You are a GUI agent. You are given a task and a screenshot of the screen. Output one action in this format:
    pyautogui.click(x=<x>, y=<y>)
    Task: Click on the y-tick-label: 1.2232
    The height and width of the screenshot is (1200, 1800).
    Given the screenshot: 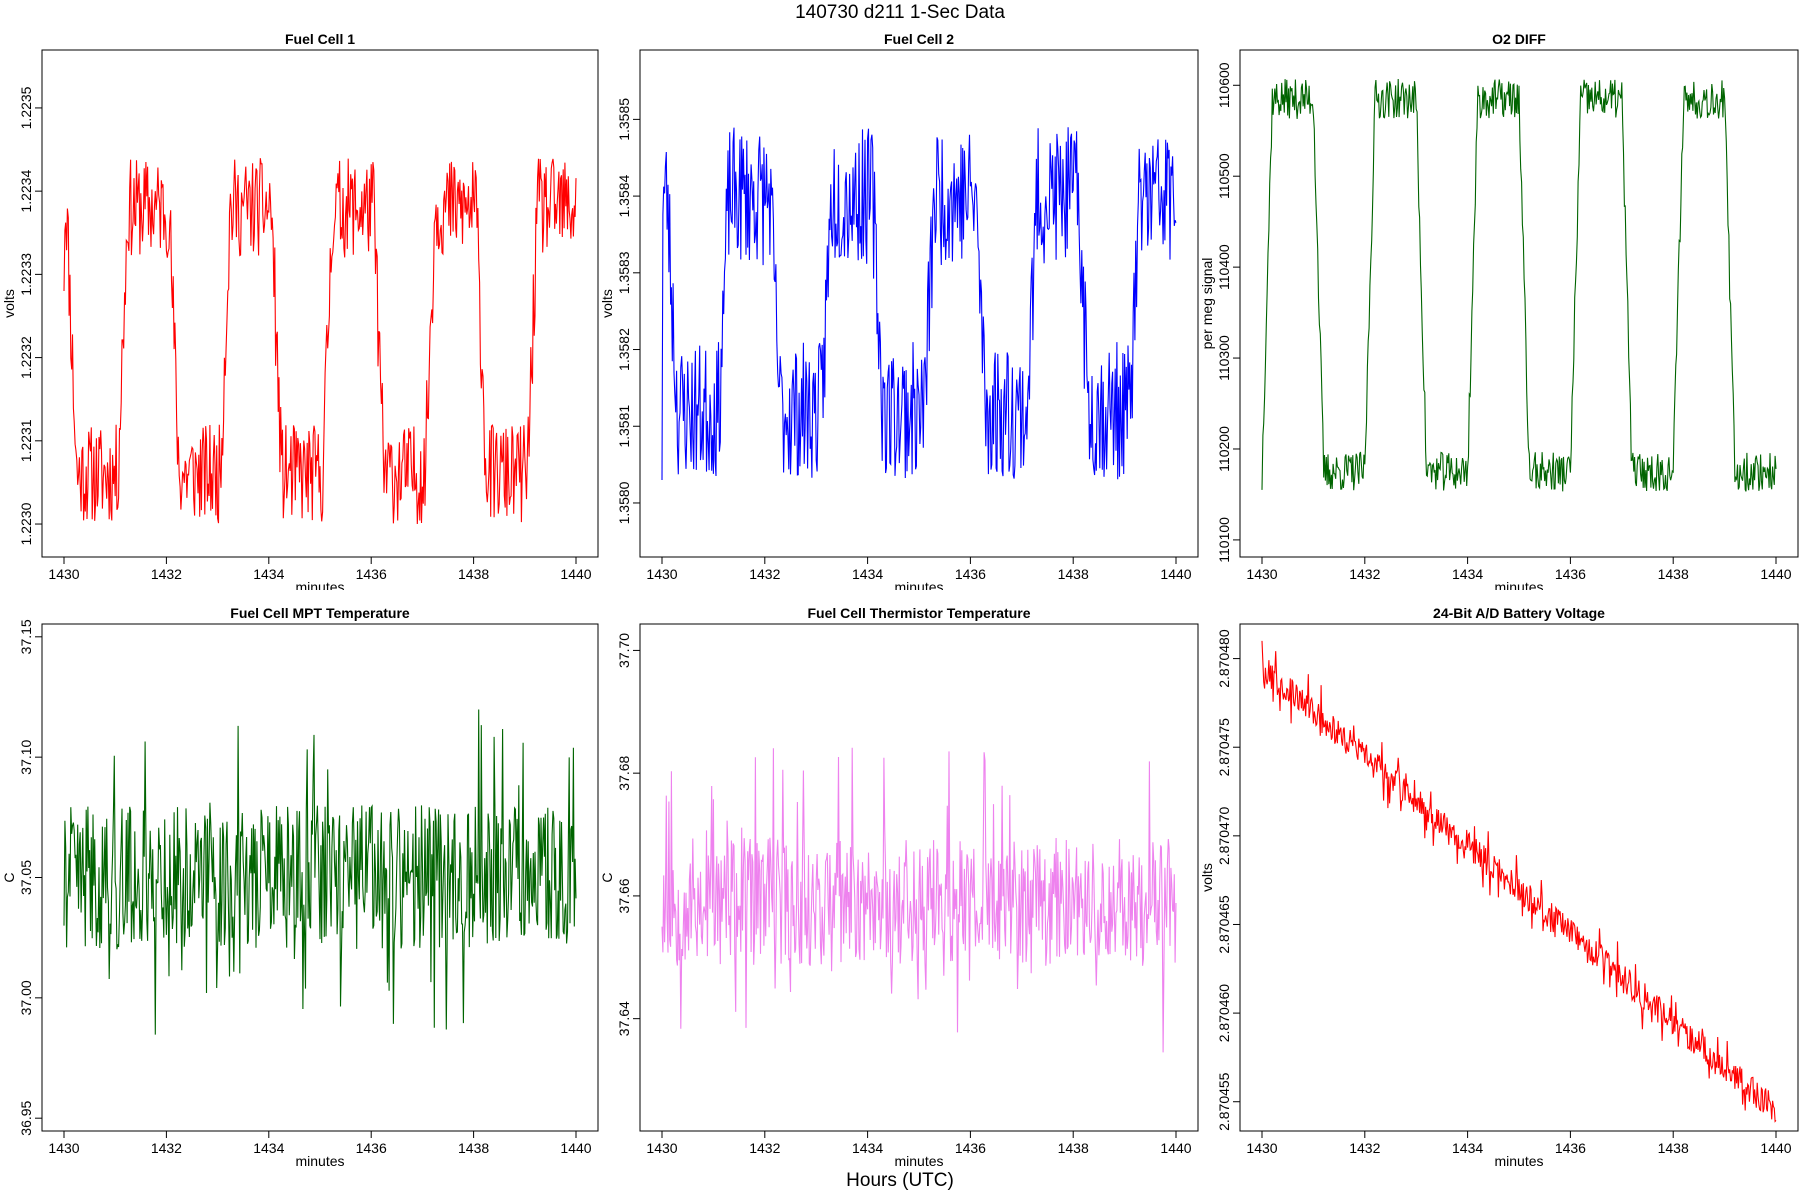 What is the action you would take?
    pyautogui.click(x=26, y=357)
    